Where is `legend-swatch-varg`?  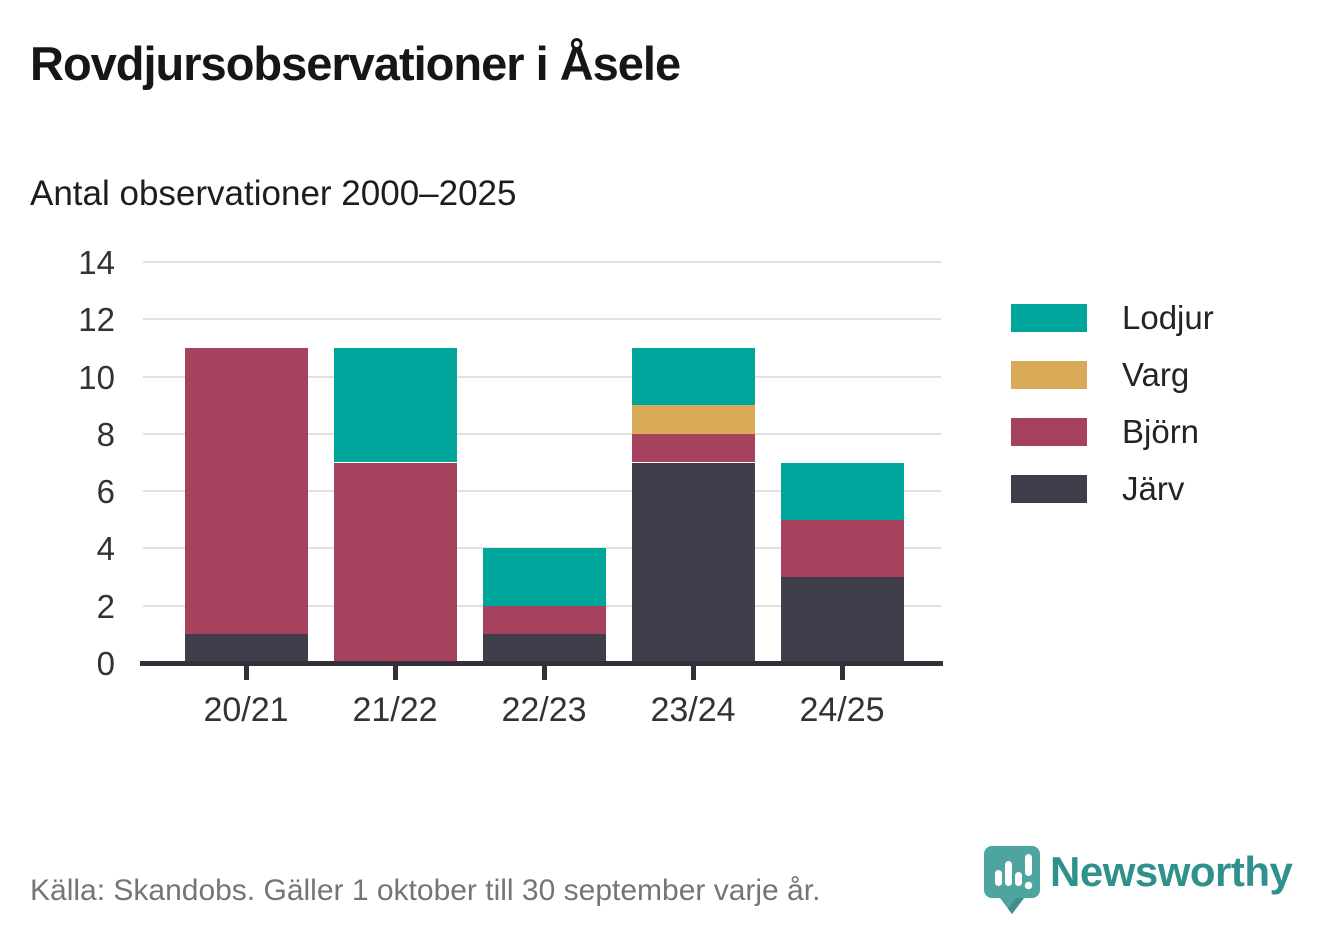 legend-swatch-varg is located at coordinates (1049, 374).